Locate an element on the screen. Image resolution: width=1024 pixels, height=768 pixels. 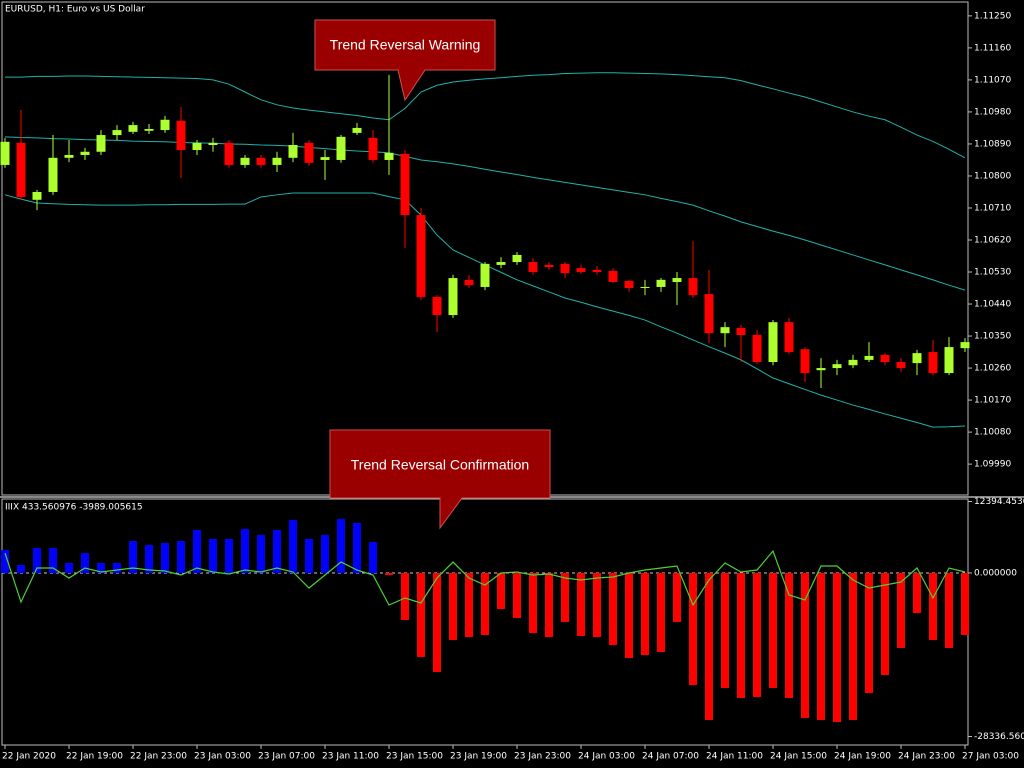
x-tick-label: 23 Jan 07:00 is located at coordinates (286, 757).